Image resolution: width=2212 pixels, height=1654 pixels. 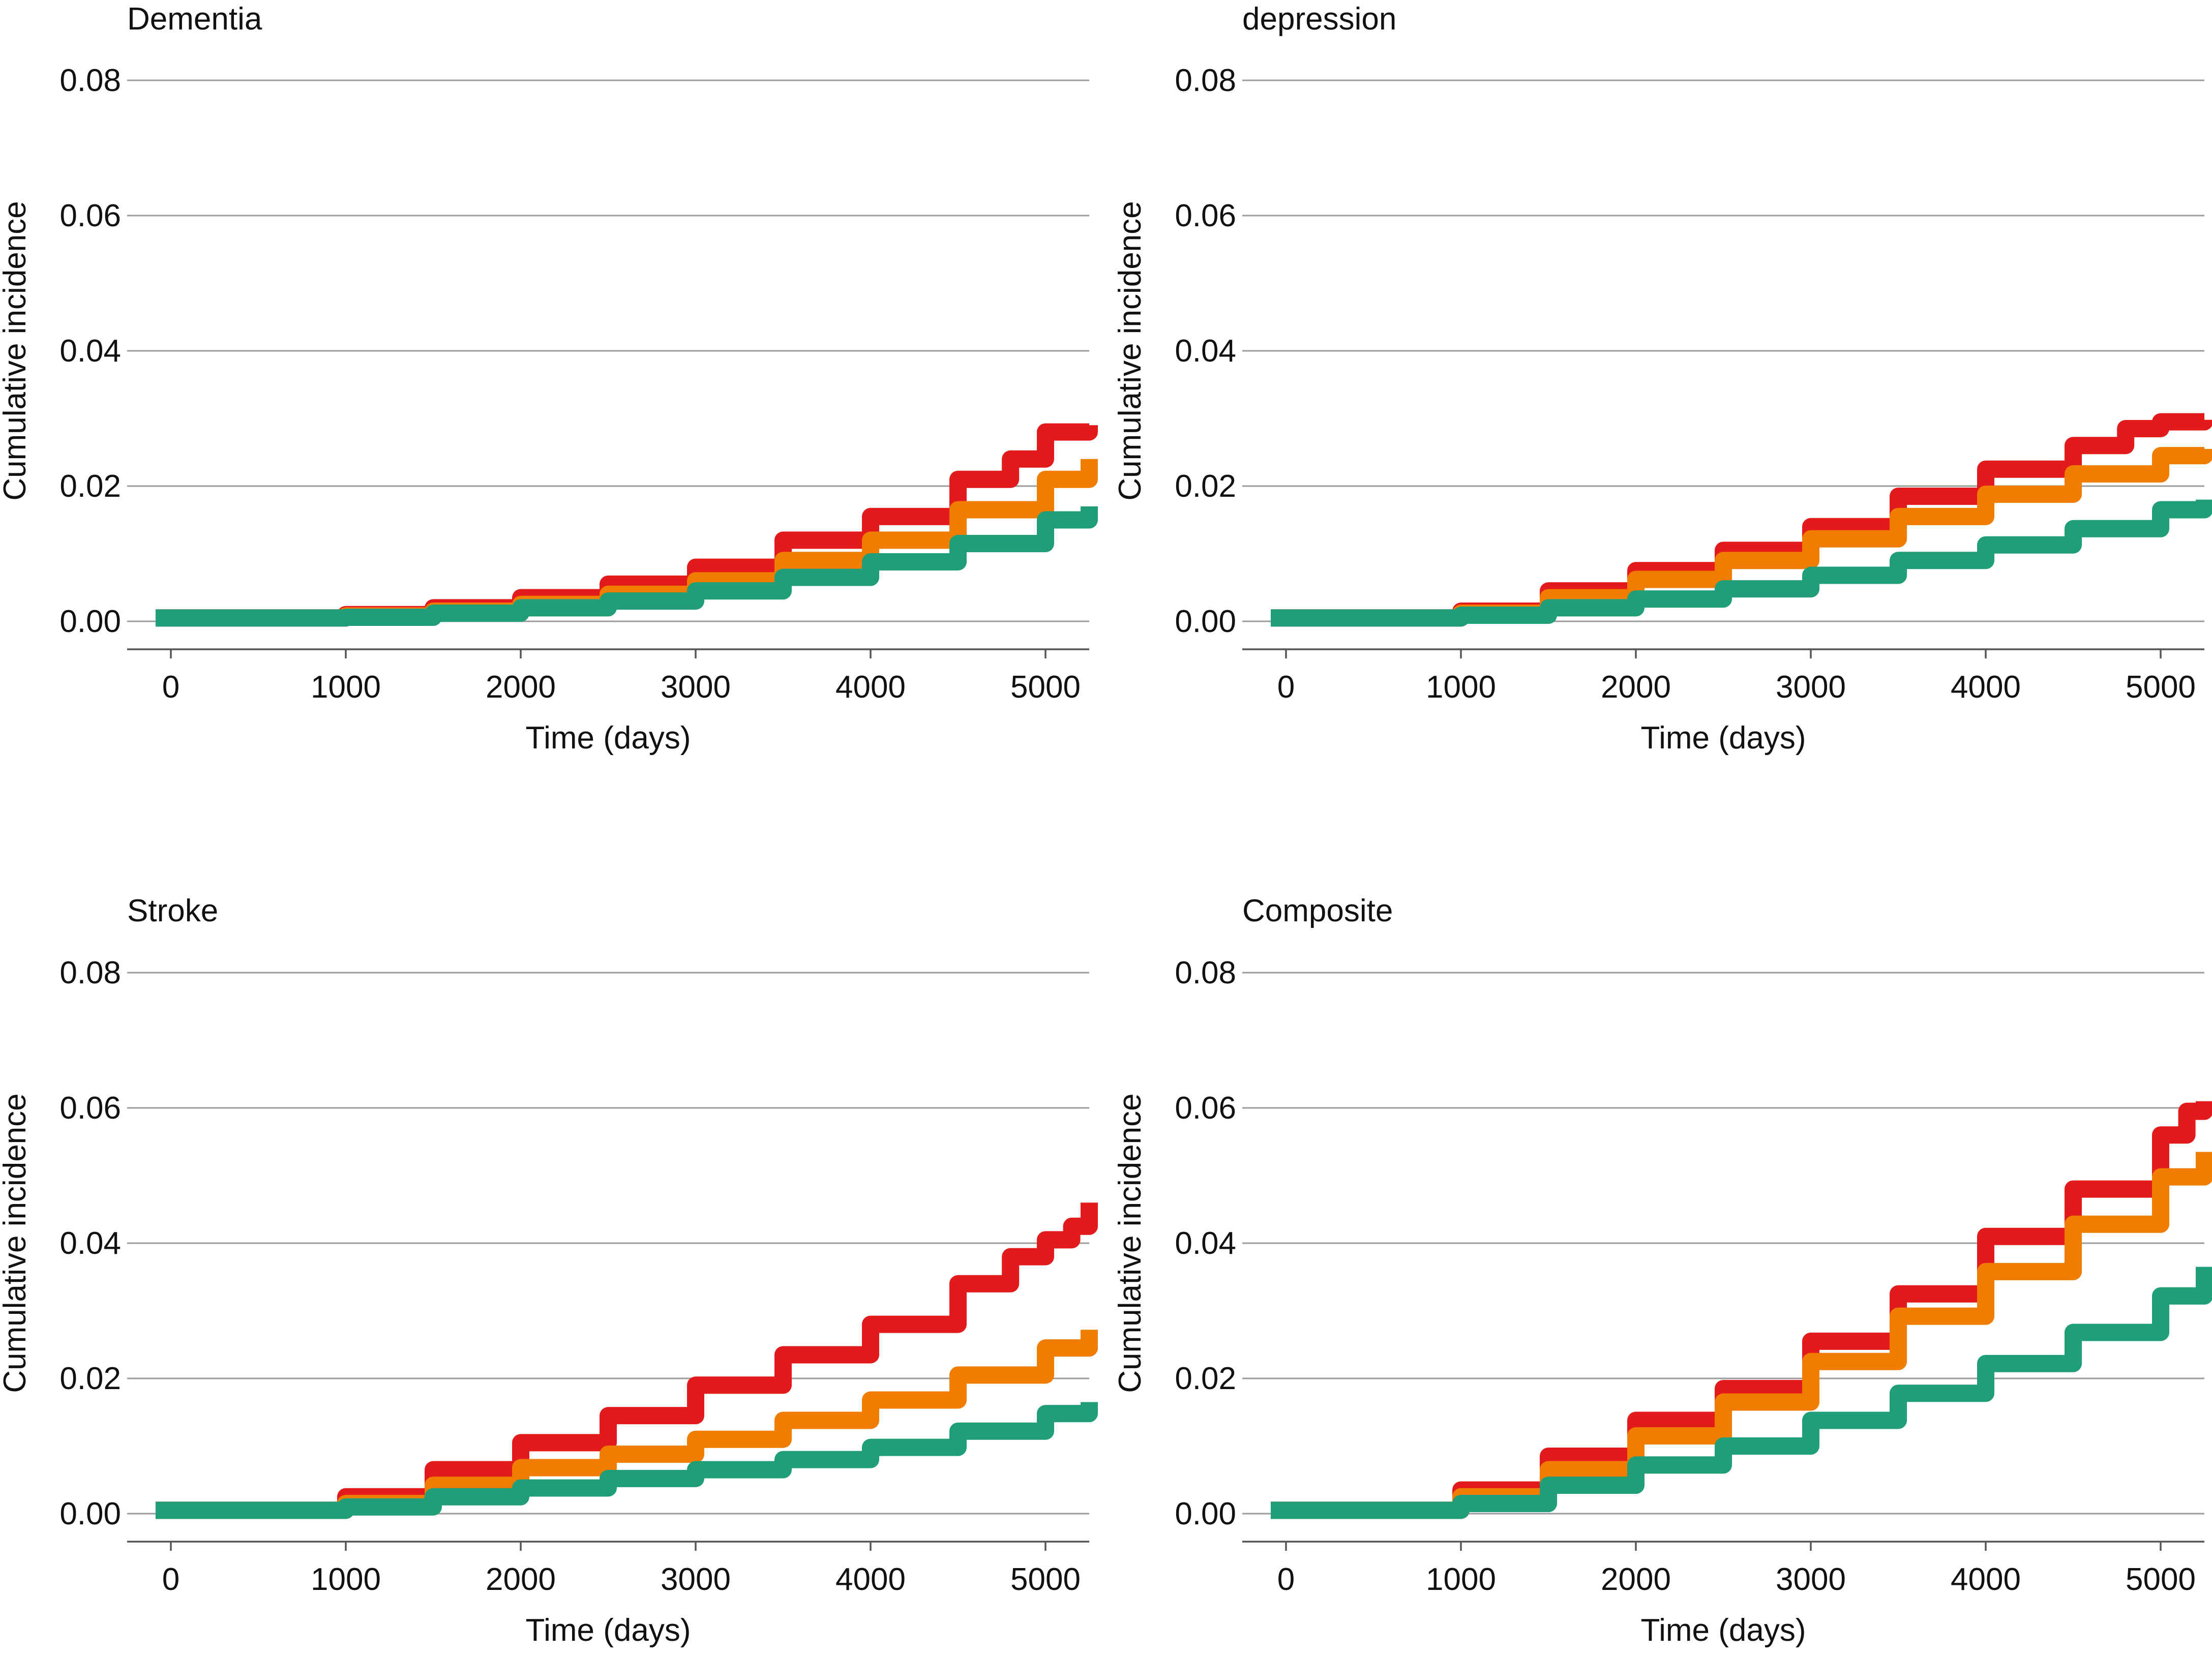 I want to click on series-line-red, so click(x=627, y=1360).